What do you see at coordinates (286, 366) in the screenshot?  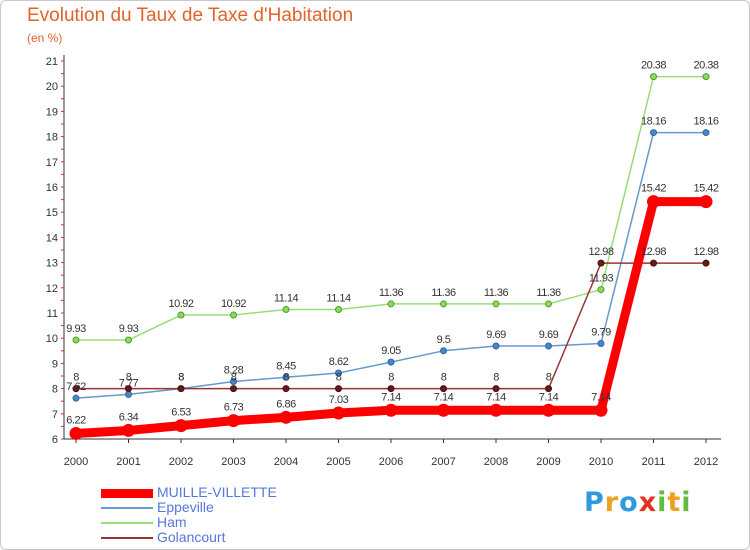 I see `data-label: 8.45` at bounding box center [286, 366].